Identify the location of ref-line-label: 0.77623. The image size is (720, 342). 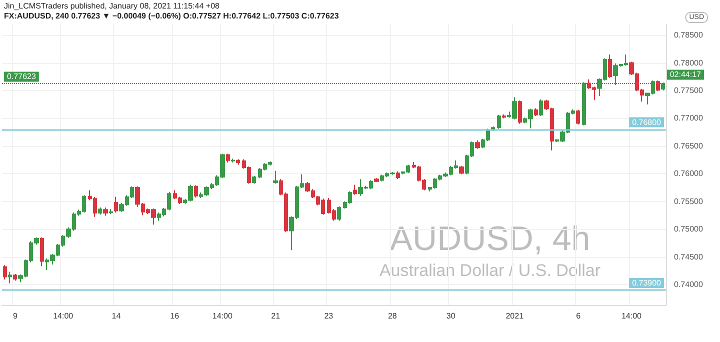
(21, 77).